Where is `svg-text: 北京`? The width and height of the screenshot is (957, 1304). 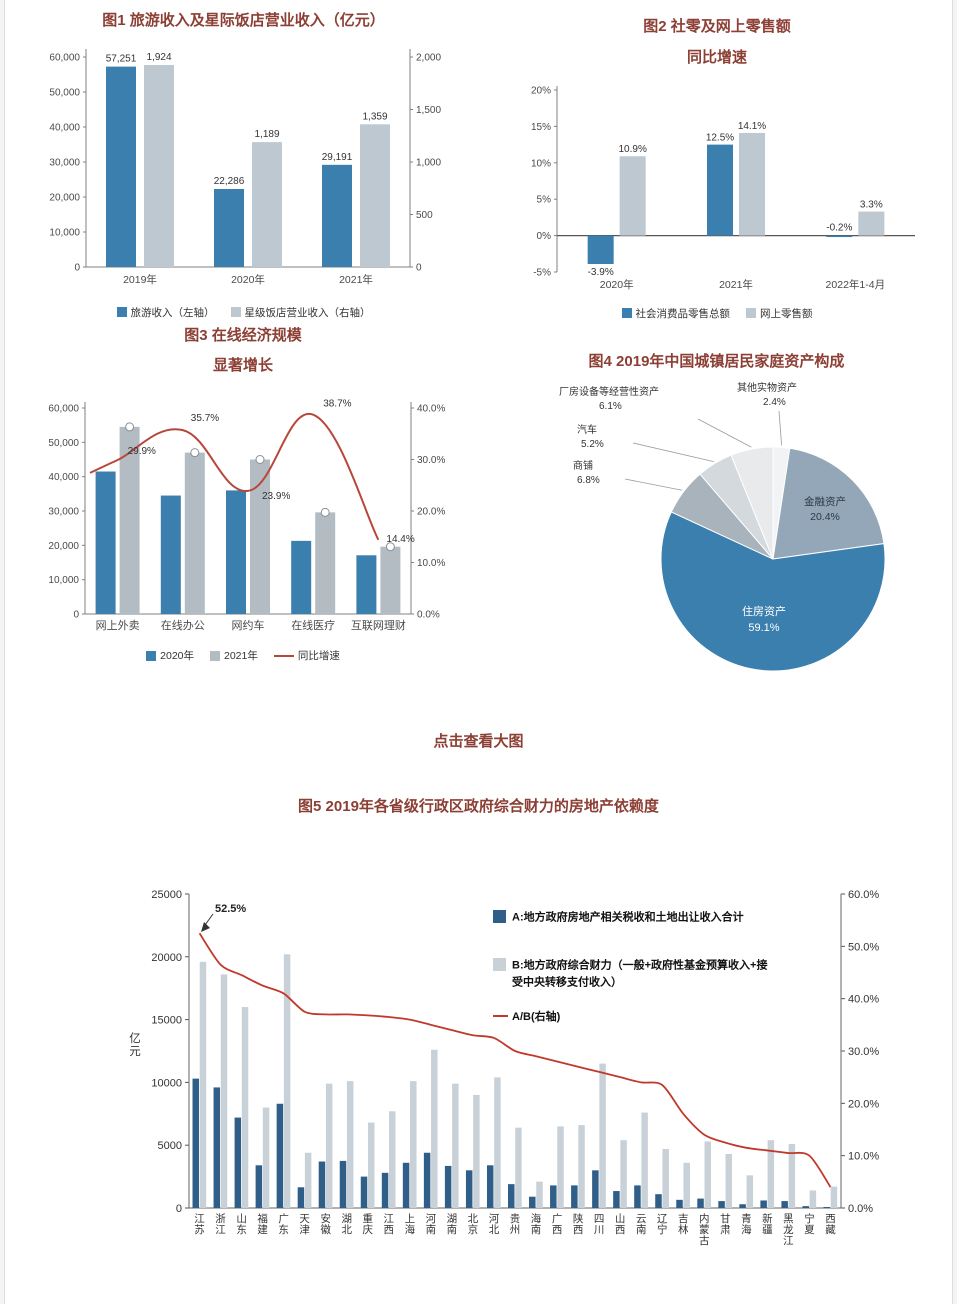 svg-text: 北京 is located at coordinates (473, 1224).